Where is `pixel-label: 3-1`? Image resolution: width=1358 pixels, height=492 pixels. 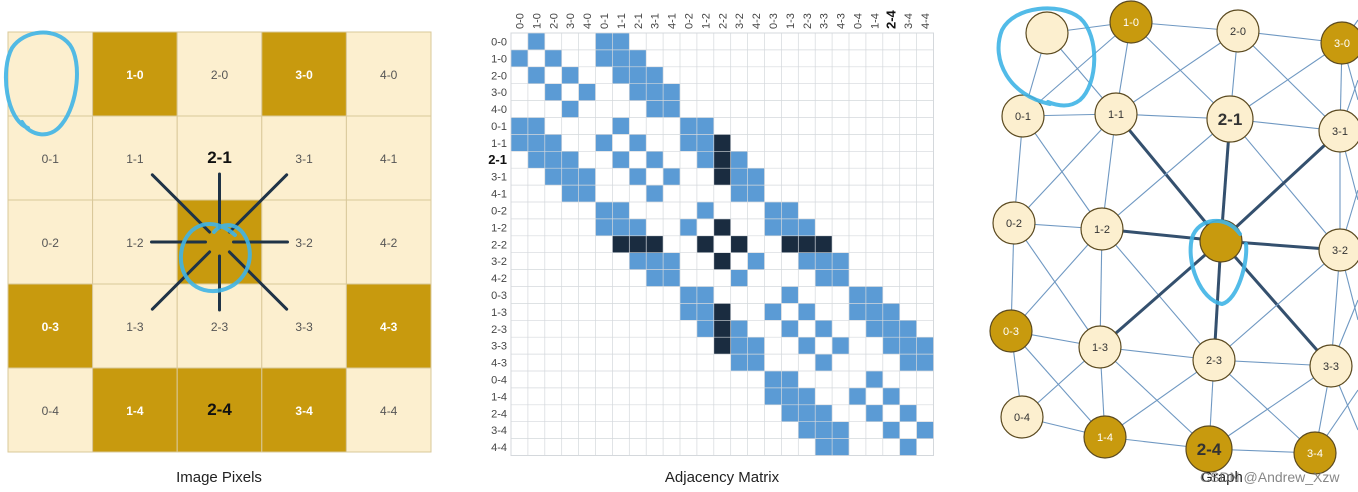
pixel-label: 3-1 is located at coordinates (304, 159).